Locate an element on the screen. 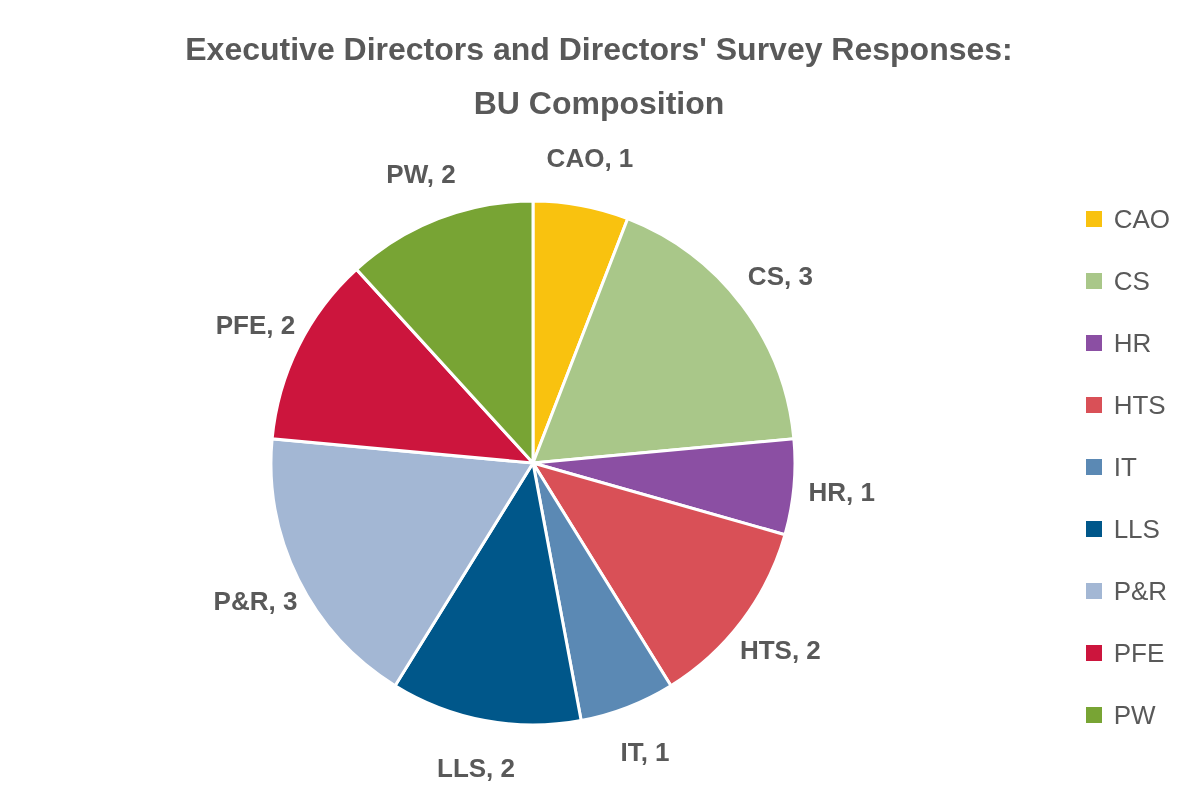 This screenshot has width=1198, height=792. legend-label: HTS is located at coordinates (1139, 405).